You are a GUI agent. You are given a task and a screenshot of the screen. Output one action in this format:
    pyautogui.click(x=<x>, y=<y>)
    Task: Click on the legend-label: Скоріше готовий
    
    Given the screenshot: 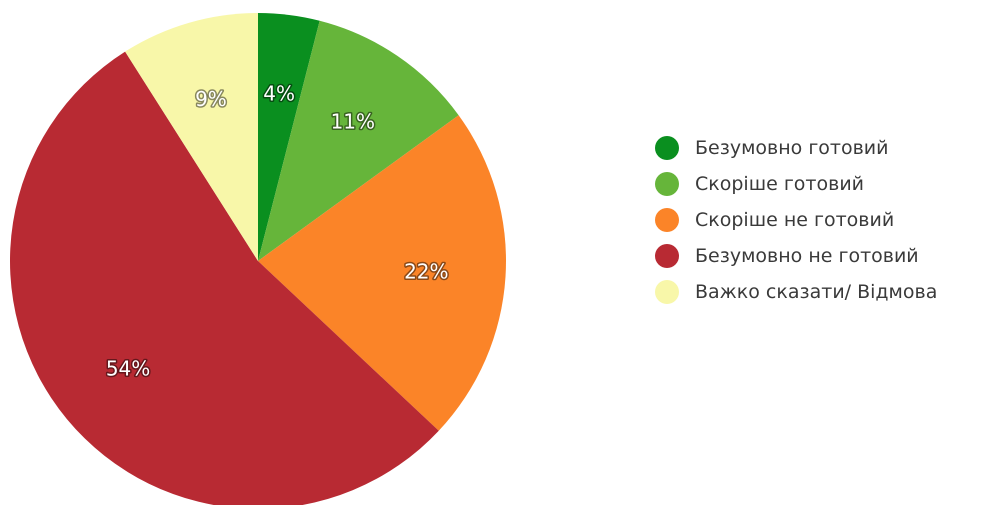 What is the action you would take?
    pyautogui.click(x=780, y=184)
    